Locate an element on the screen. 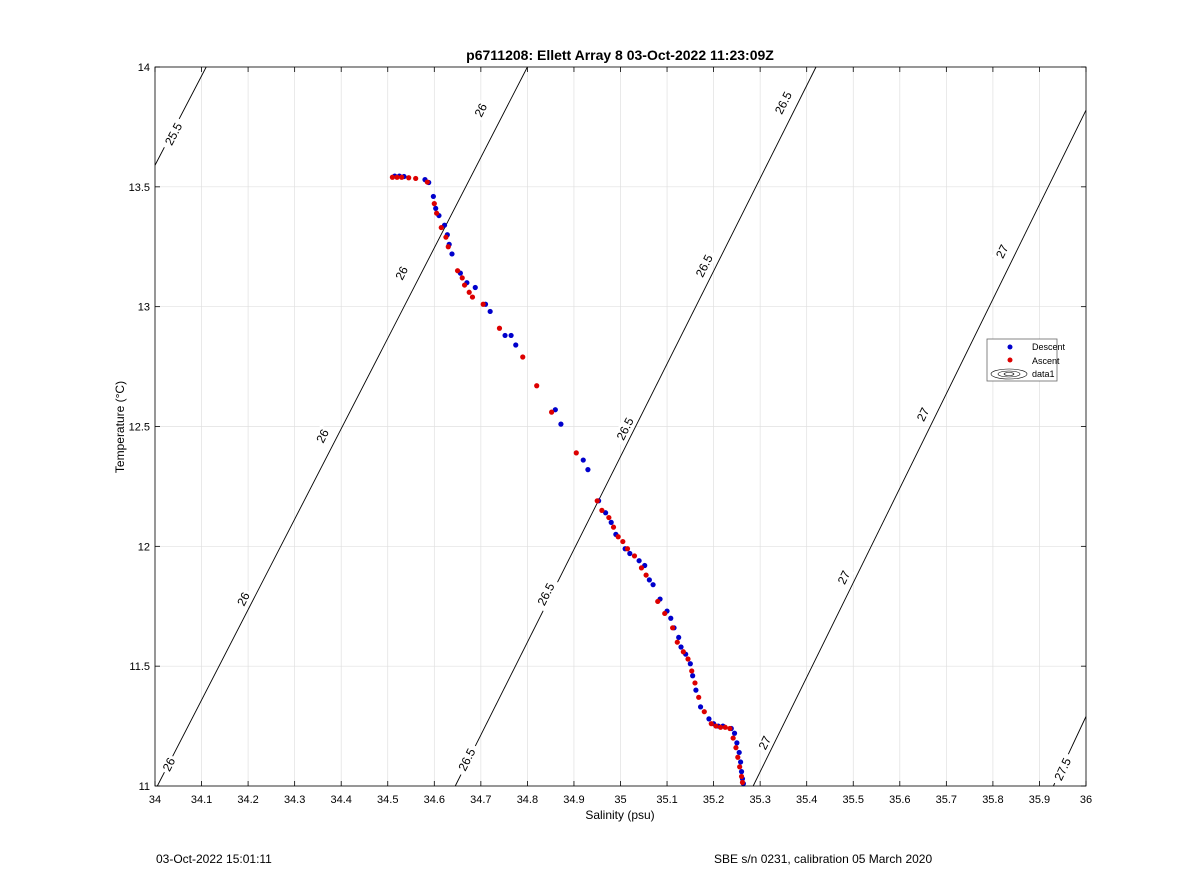 The width and height of the screenshot is (1200, 885). isopycnal-line is located at coordinates (180, 116).